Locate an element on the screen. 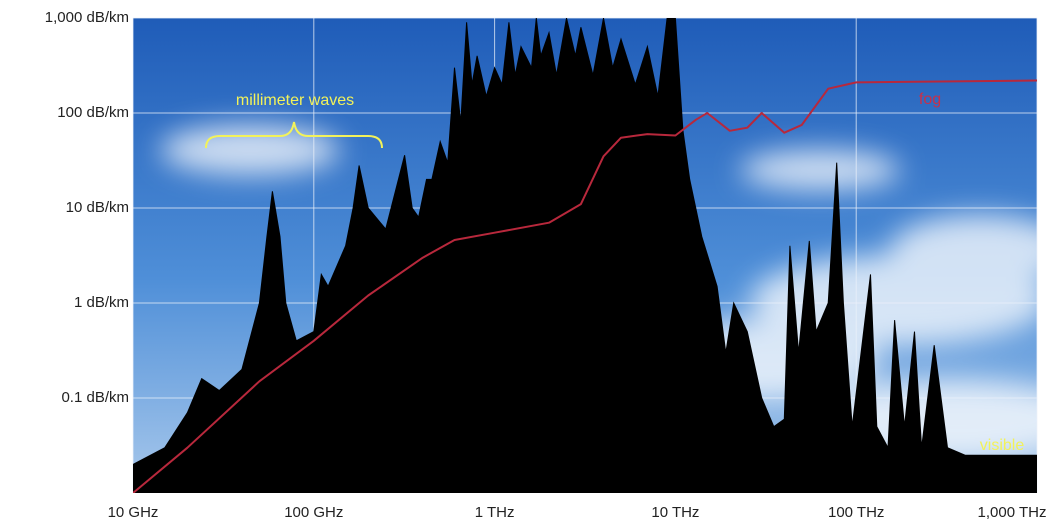 The image size is (1052, 527). x-tick-label: 100 THz is located at coordinates (856, 512).